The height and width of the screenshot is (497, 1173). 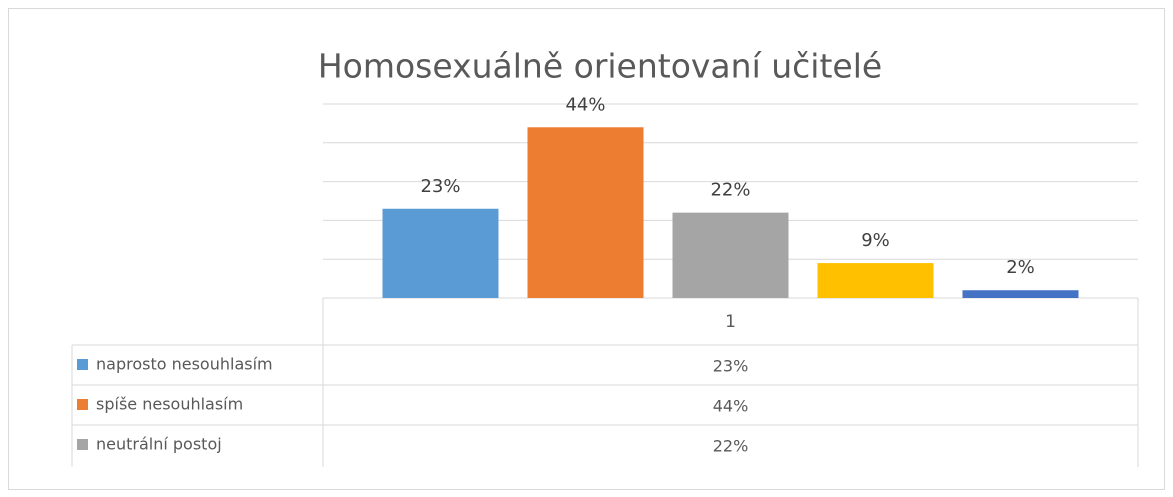 What do you see at coordinates (1020, 267) in the screenshot?
I see `value-label: 2%` at bounding box center [1020, 267].